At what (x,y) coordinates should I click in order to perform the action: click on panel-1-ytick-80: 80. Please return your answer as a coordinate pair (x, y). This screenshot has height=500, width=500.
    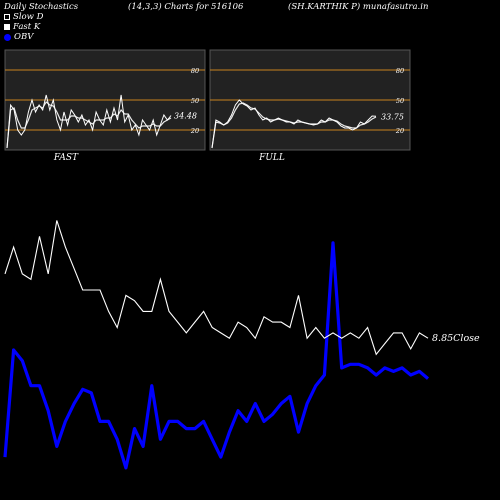
    Looking at the image, I should click on (195, 71).